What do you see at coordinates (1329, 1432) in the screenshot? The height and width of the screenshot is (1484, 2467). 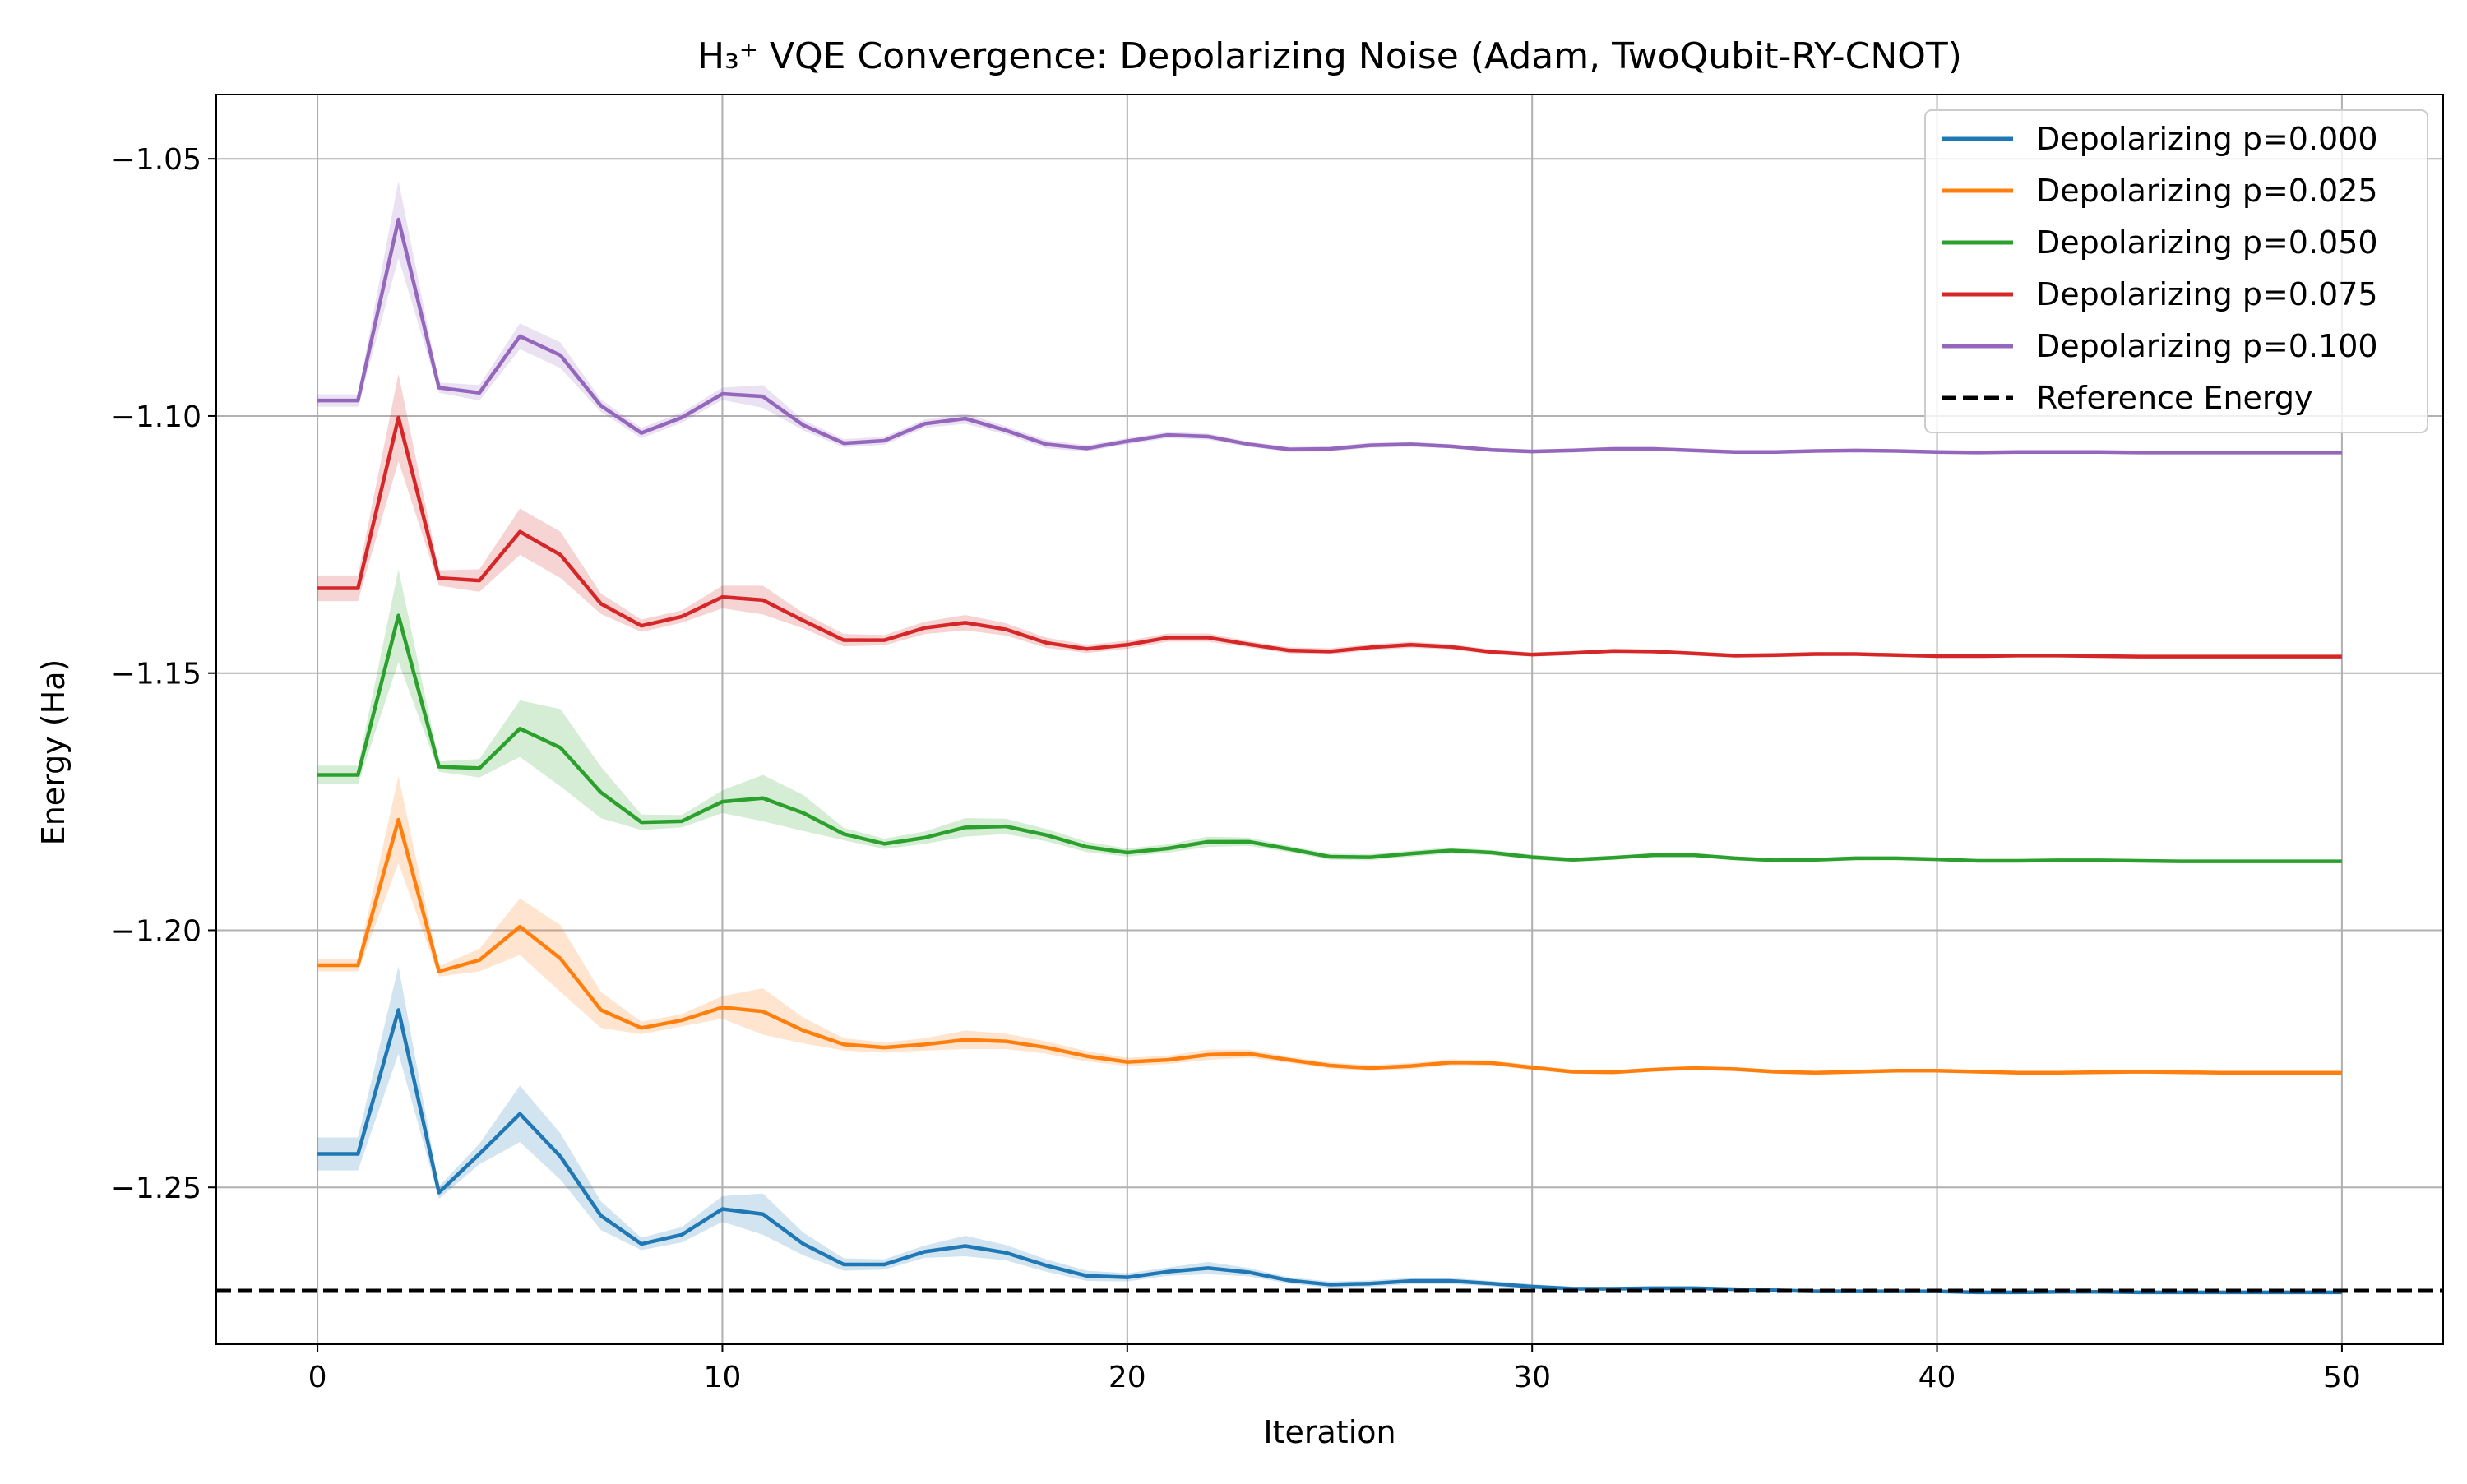 I see `x-axis-label: Iteration` at bounding box center [1329, 1432].